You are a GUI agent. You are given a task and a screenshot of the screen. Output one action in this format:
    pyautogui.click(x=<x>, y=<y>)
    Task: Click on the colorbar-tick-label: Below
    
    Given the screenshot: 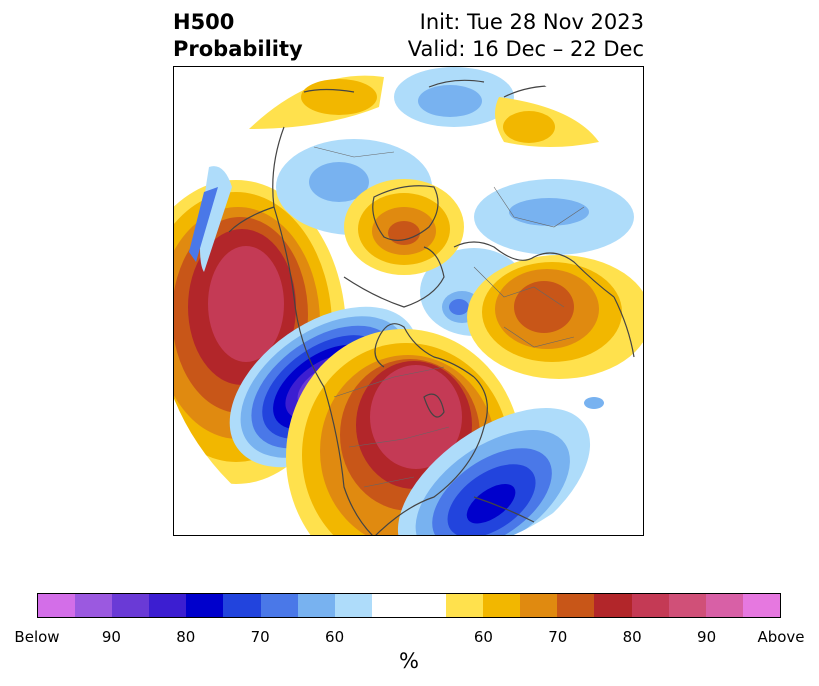 What is the action you would take?
    pyautogui.click(x=37, y=637)
    